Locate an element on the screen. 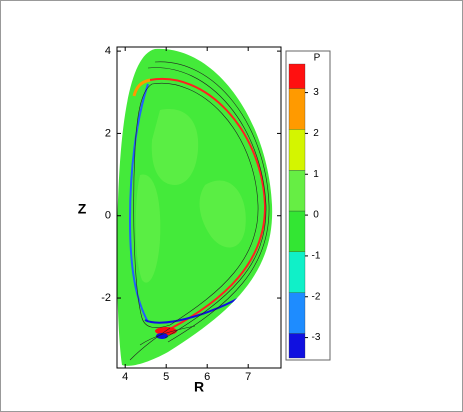 This screenshot has height=412, width=463. y-tick-label: 0 is located at coordinates (108, 216).